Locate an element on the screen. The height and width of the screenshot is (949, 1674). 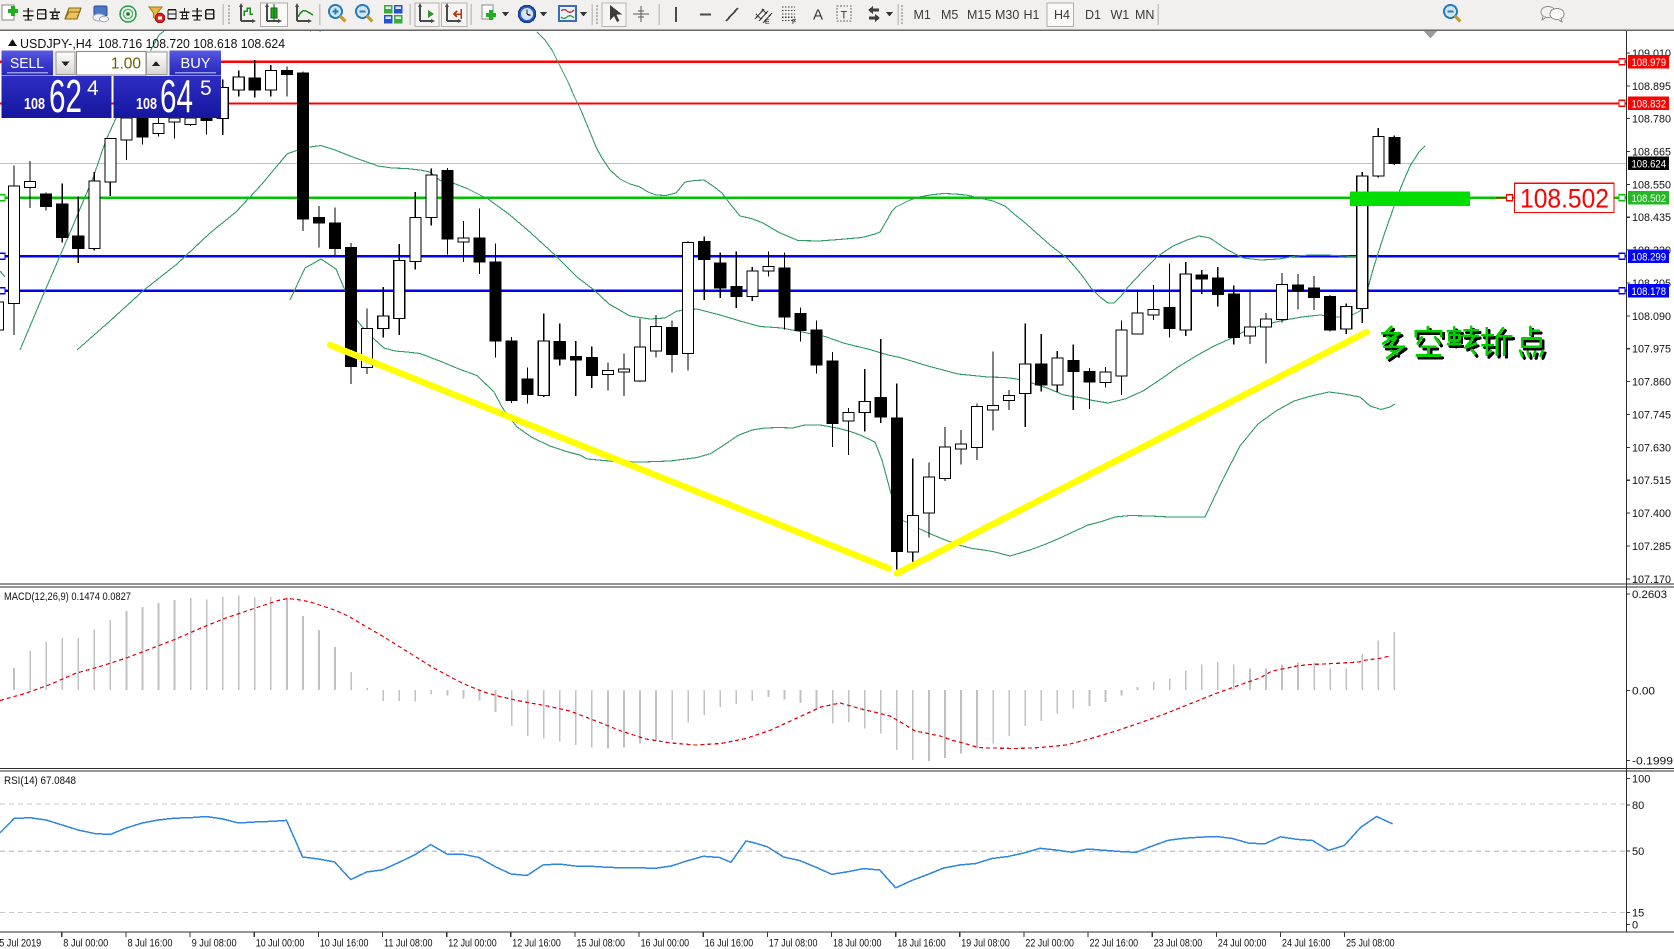
svg-text: 8 Jul 00:00 is located at coordinates (85, 943).